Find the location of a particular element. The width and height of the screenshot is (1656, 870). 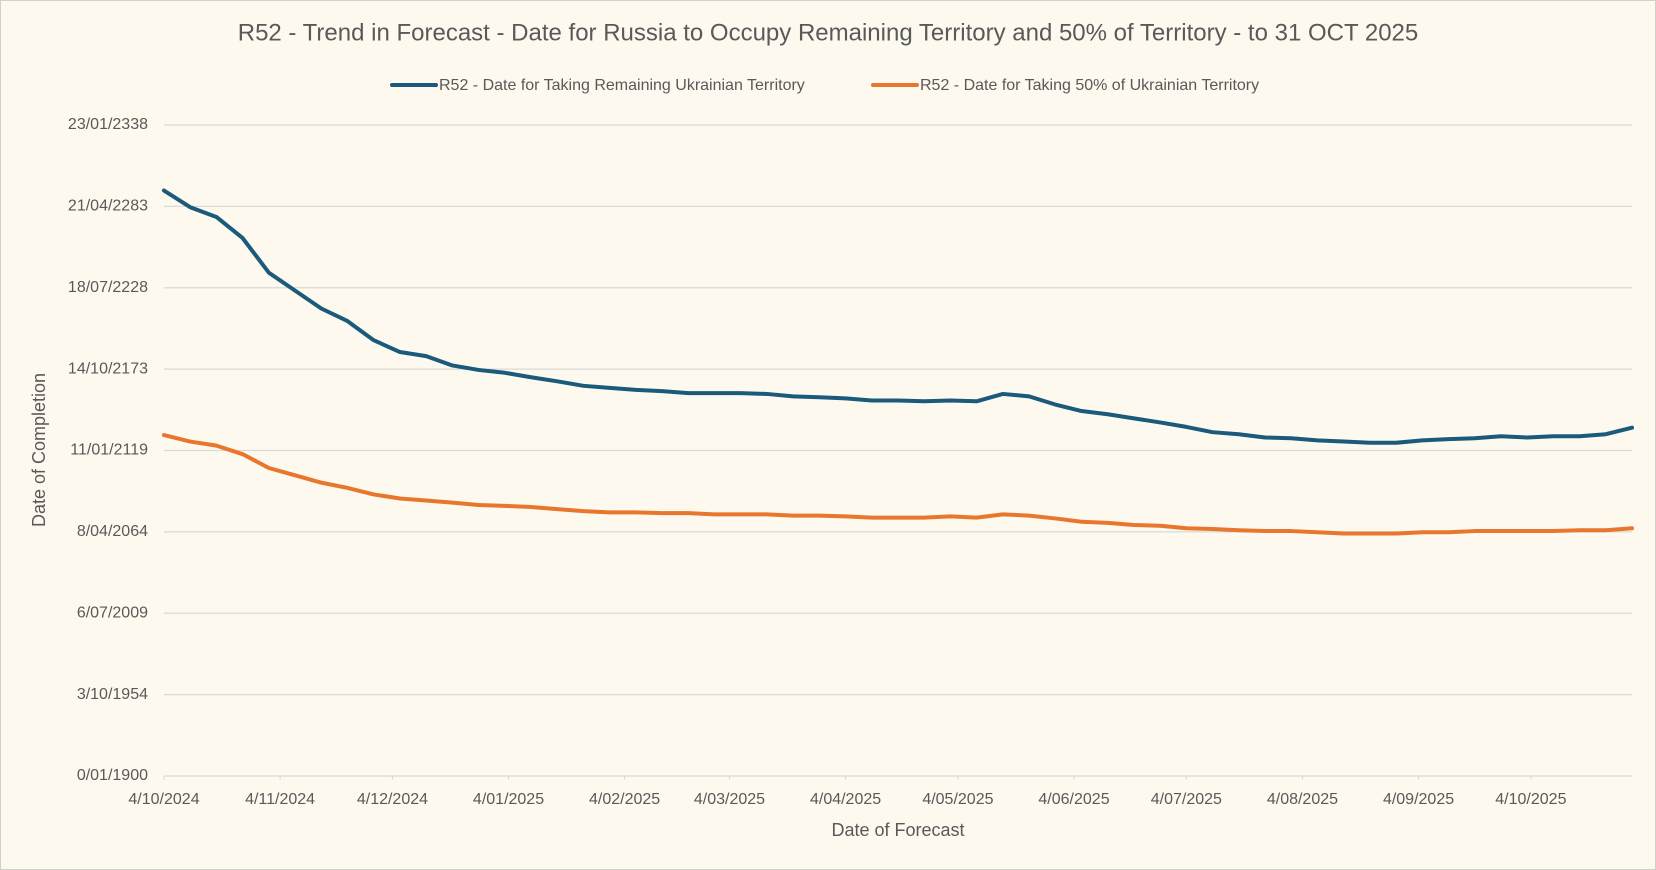

y-tick-label: 14/10/2173 is located at coordinates (108, 368).